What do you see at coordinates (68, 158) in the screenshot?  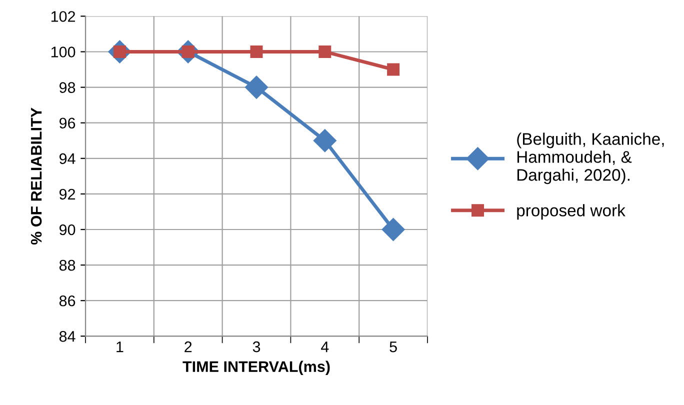 I see `y-tick-label: 94` at bounding box center [68, 158].